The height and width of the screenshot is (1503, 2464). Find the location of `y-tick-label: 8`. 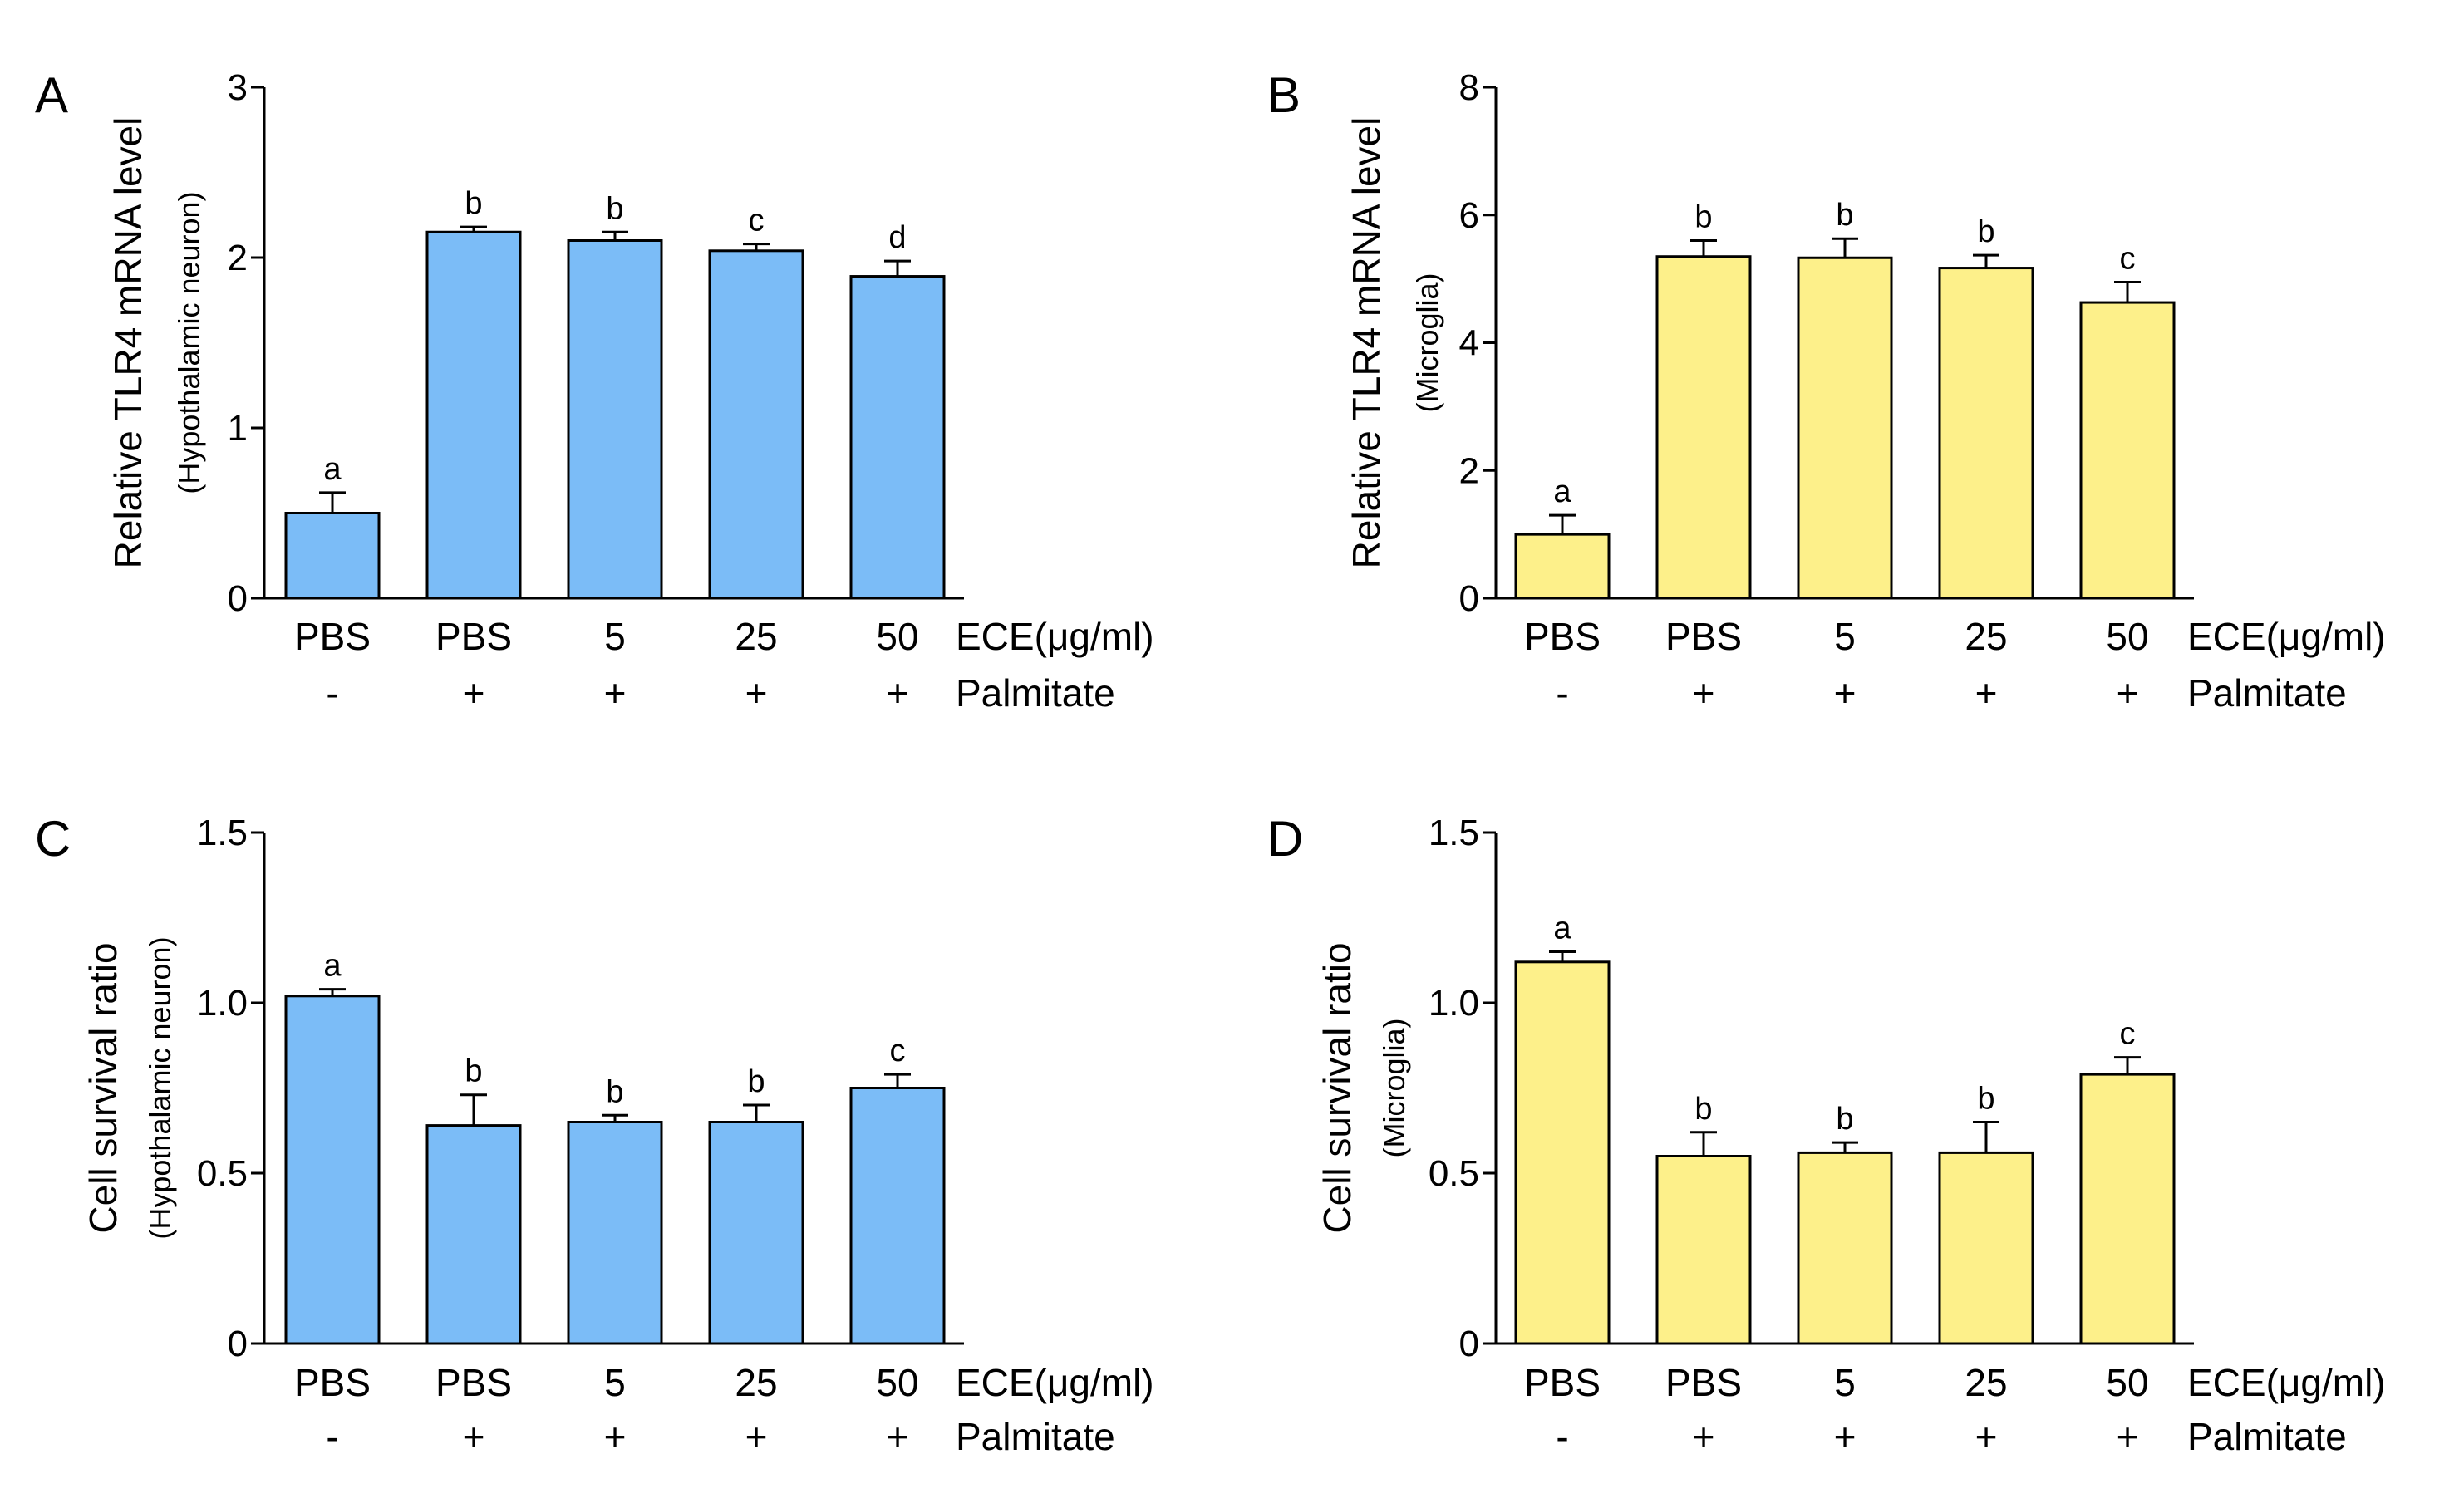

y-tick-label: 8 is located at coordinates (1469, 87).